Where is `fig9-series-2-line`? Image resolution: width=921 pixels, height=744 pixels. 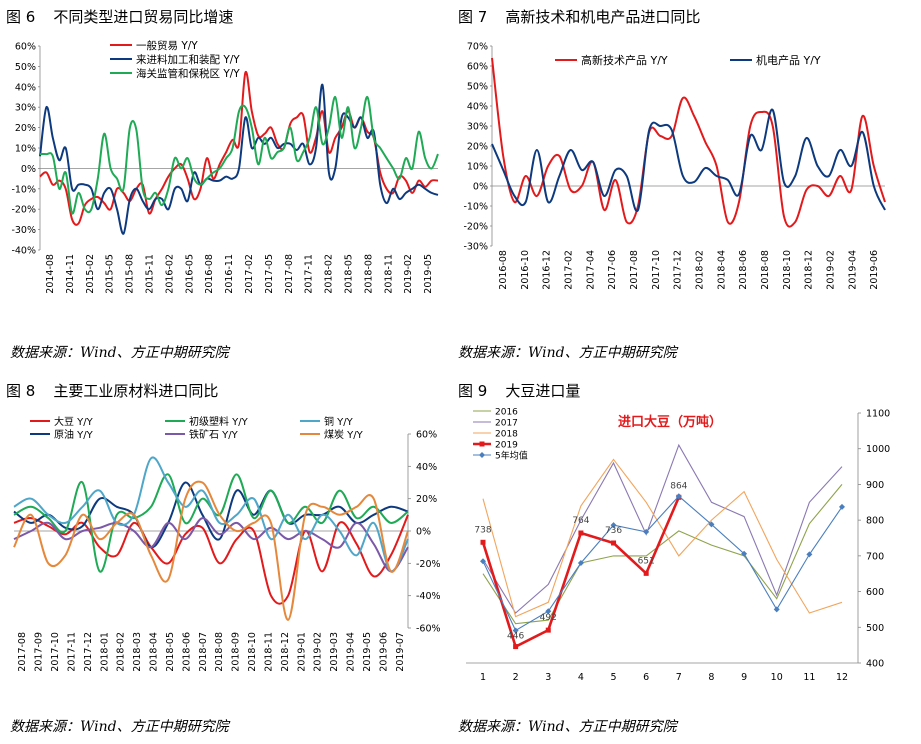 fig9-series-2-line is located at coordinates (662, 538).